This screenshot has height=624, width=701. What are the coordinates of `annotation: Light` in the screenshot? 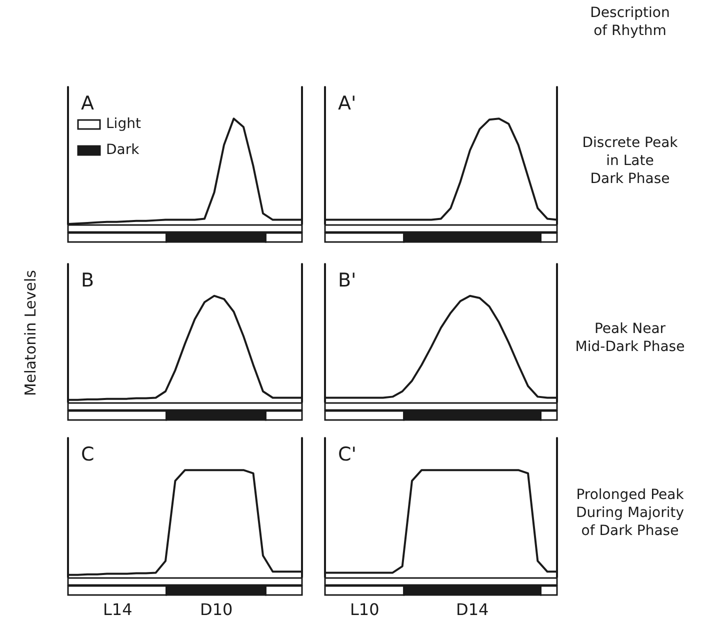 It's located at (123, 124).